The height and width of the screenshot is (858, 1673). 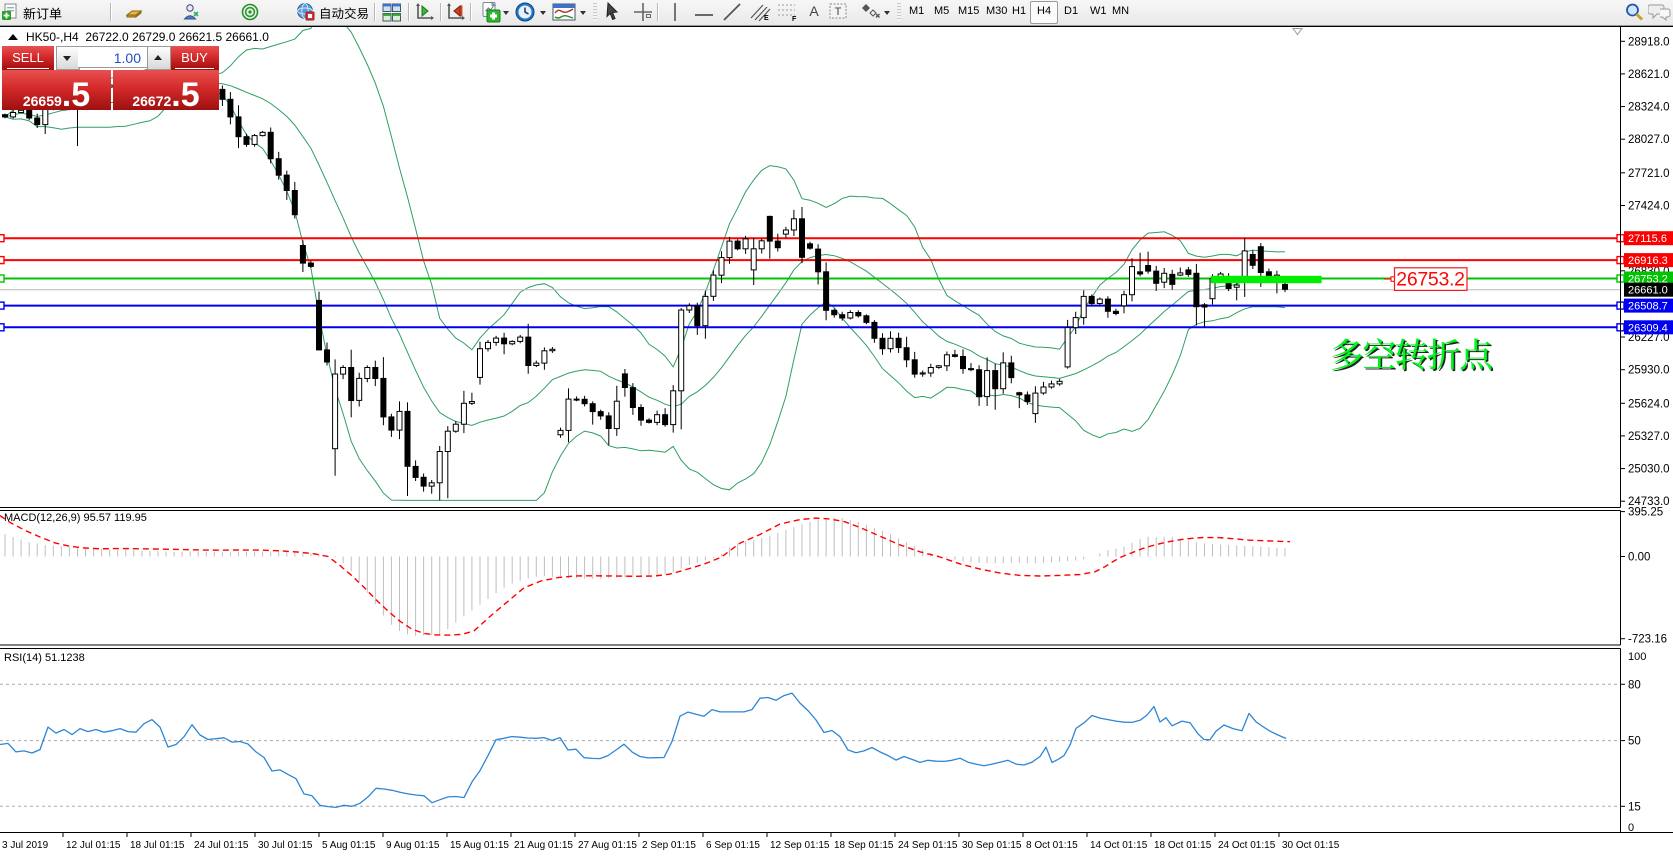 I want to click on svg-text: 26661.0, so click(x=1648, y=291).